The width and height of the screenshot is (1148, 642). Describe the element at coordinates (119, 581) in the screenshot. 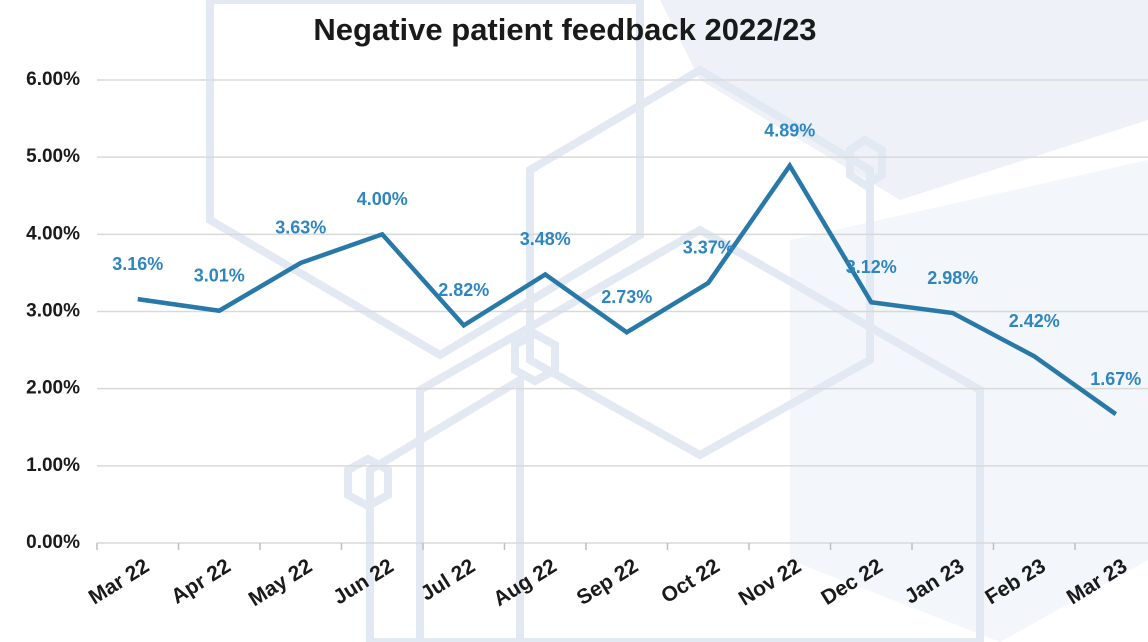

I see `x-tick-label: Mar 22` at that location.